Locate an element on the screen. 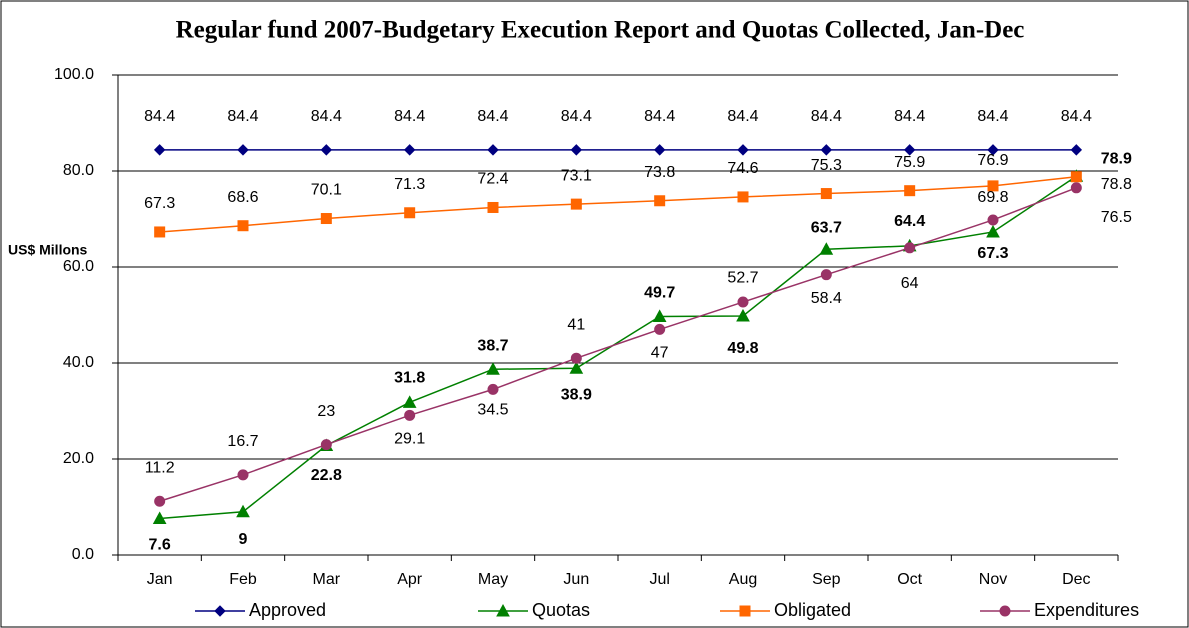  data-label: 64.4 is located at coordinates (909, 221).